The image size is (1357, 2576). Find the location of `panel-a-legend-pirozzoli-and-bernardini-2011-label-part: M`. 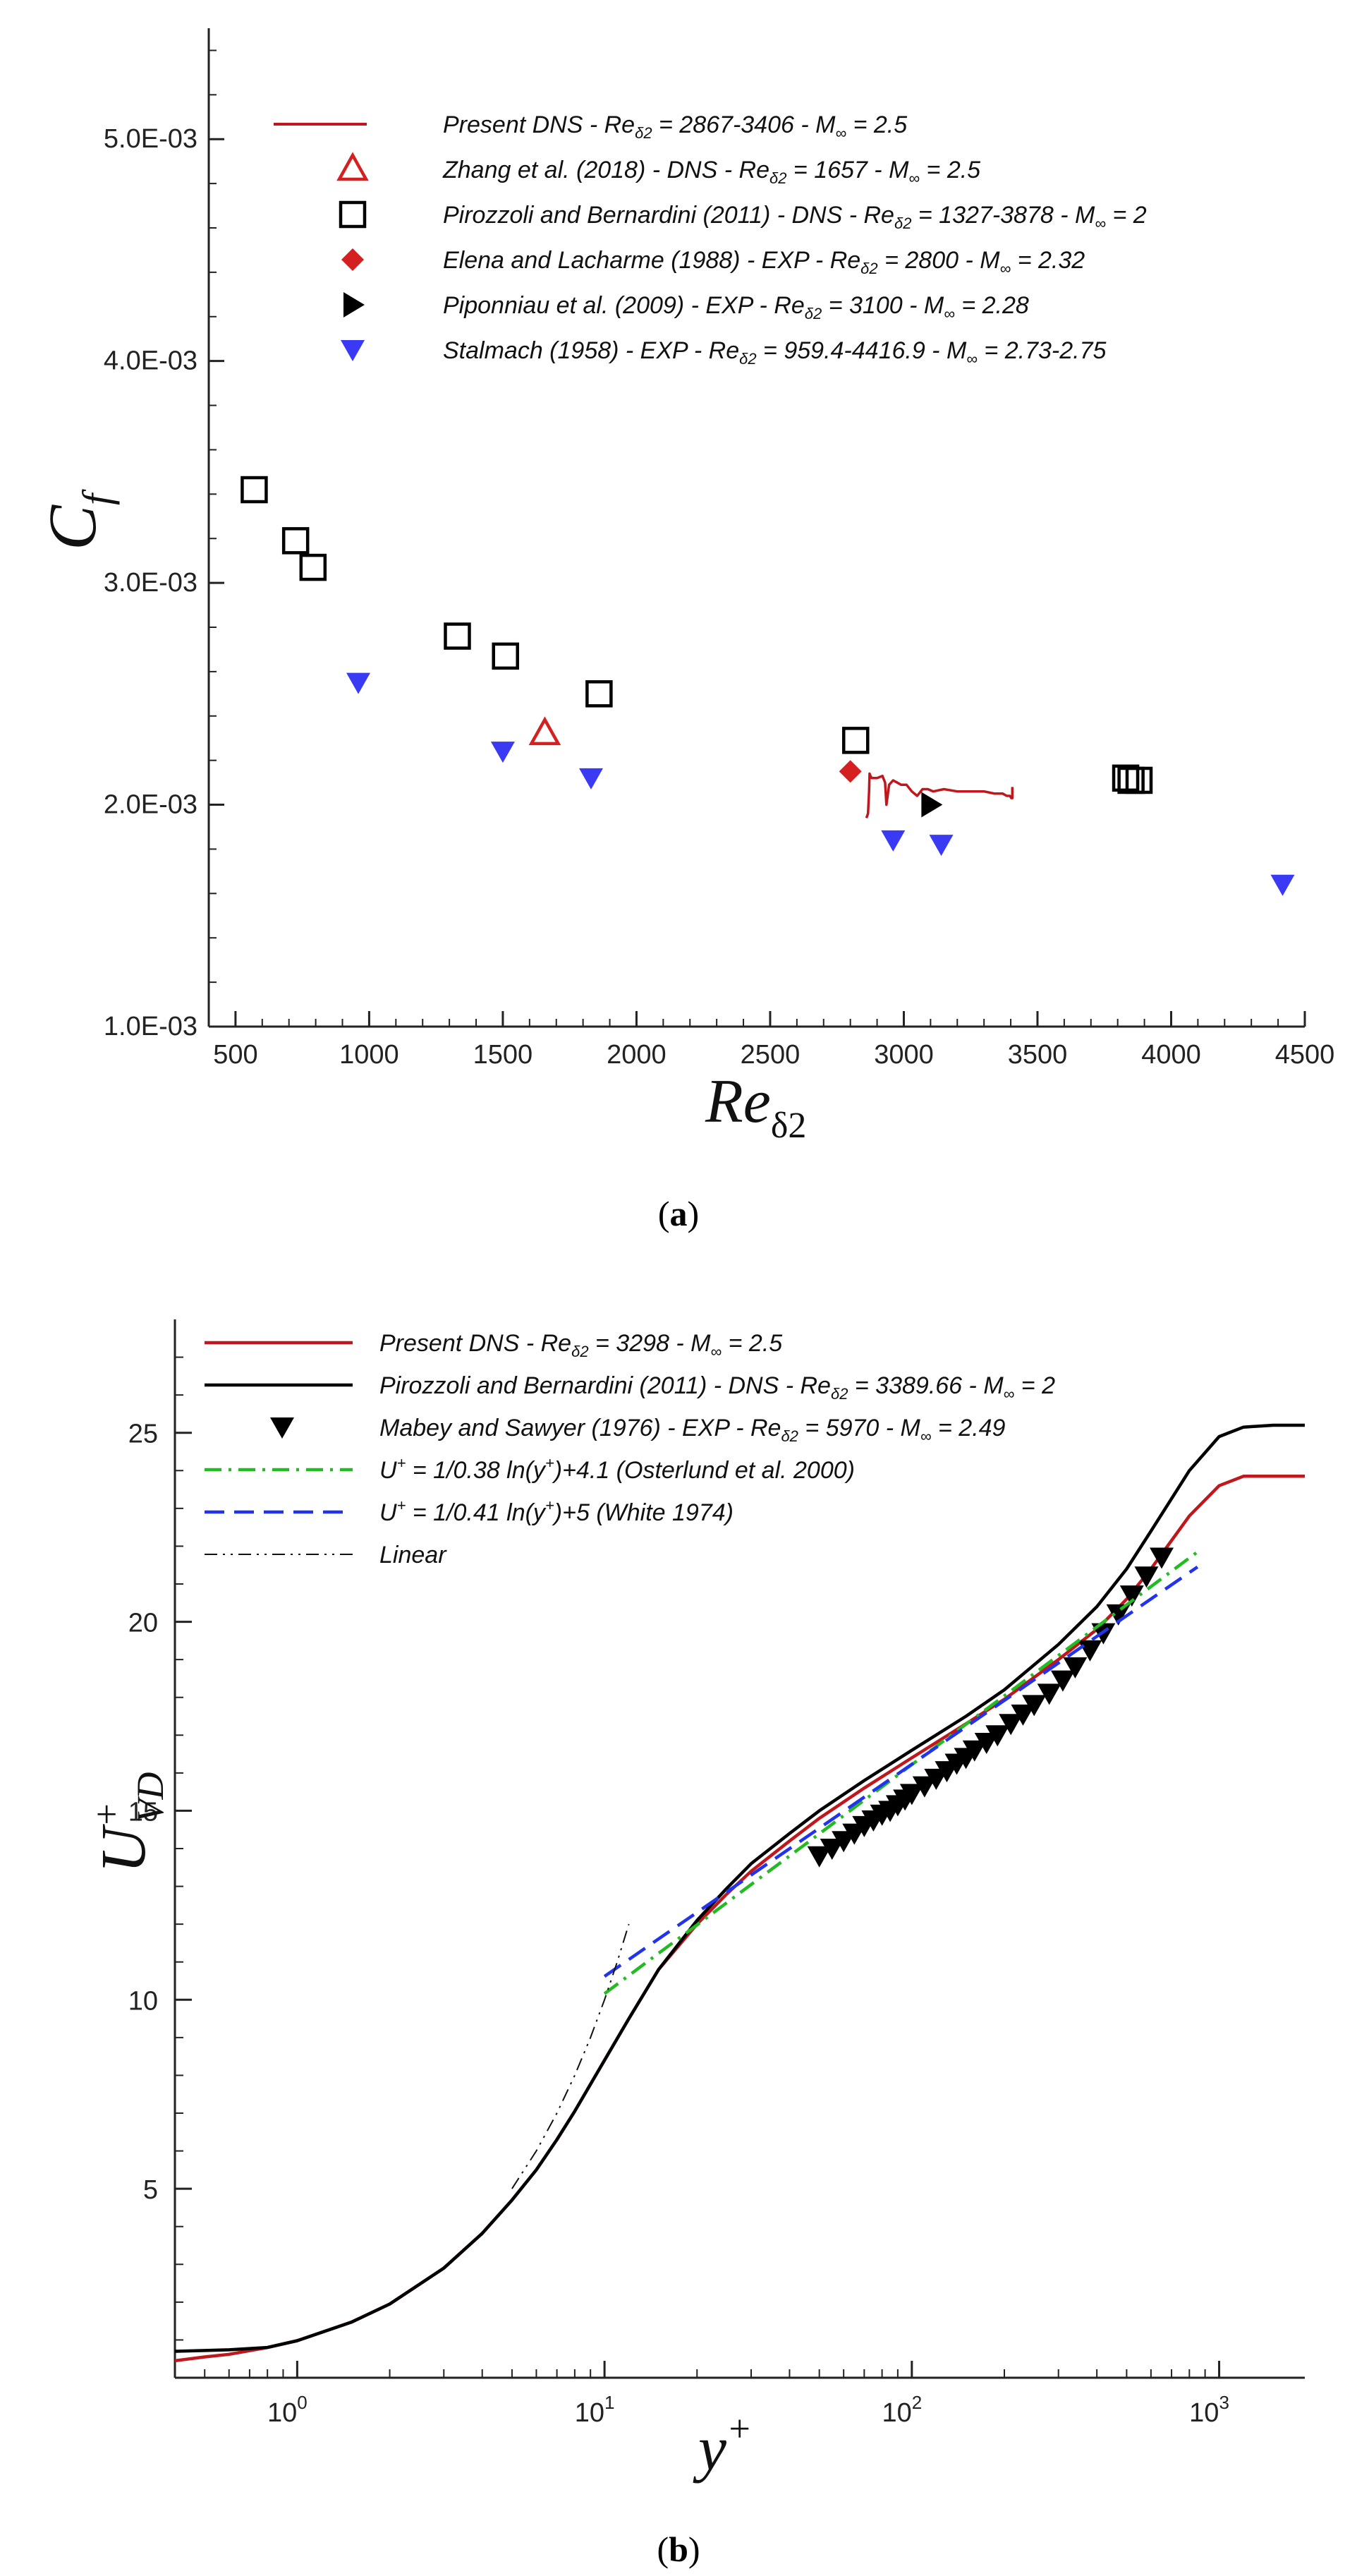

panel-a-legend-pirozzoli-and-bernardini-2011-label-part: M is located at coordinates (1085, 215).